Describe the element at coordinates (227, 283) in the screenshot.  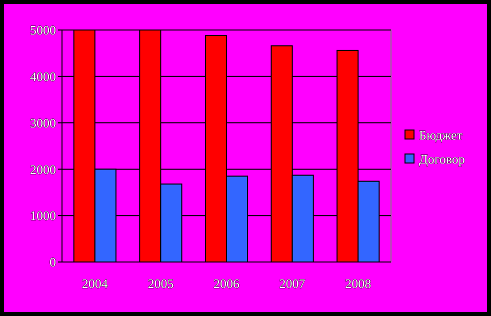
I see `x-tick-label: 2006` at that location.